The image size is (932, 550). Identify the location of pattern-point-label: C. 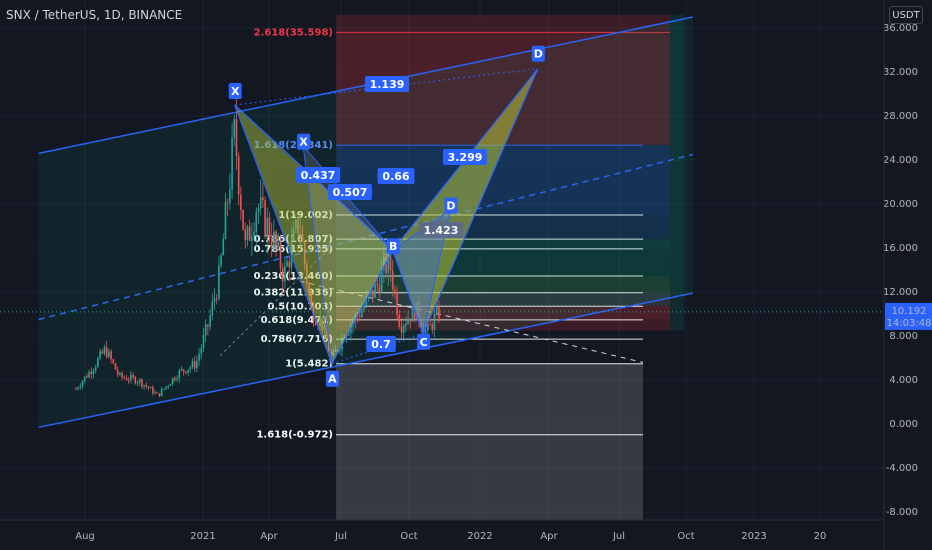
(424, 342).